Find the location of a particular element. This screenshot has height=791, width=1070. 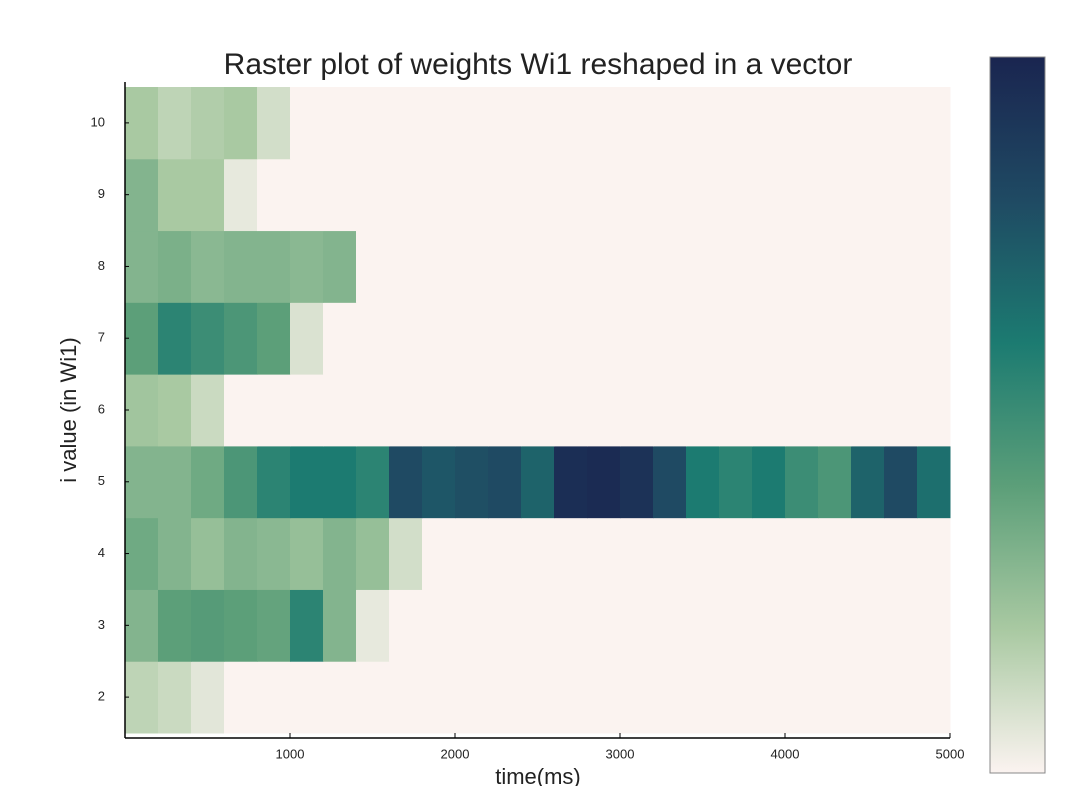

colorbar is located at coordinates (1017, 415).